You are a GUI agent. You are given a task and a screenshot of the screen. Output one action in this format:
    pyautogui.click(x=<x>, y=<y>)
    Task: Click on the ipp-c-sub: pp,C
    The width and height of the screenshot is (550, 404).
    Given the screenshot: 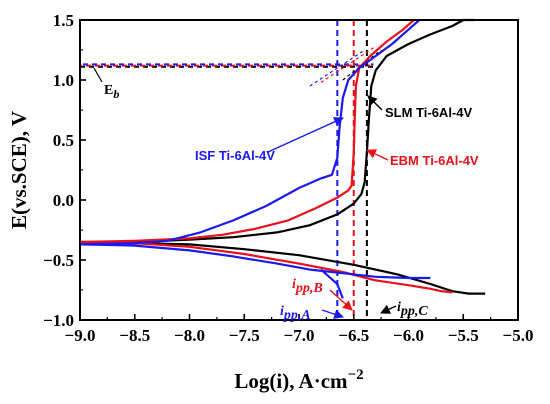 What is the action you would take?
    pyautogui.click(x=414, y=311)
    